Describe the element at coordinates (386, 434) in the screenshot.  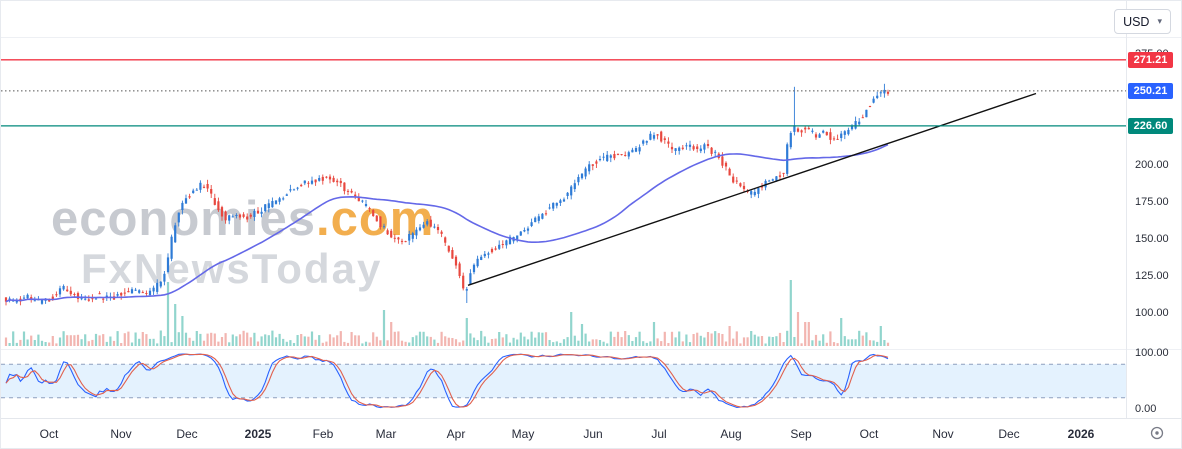
I see `time-axis-label: Mar` at that location.